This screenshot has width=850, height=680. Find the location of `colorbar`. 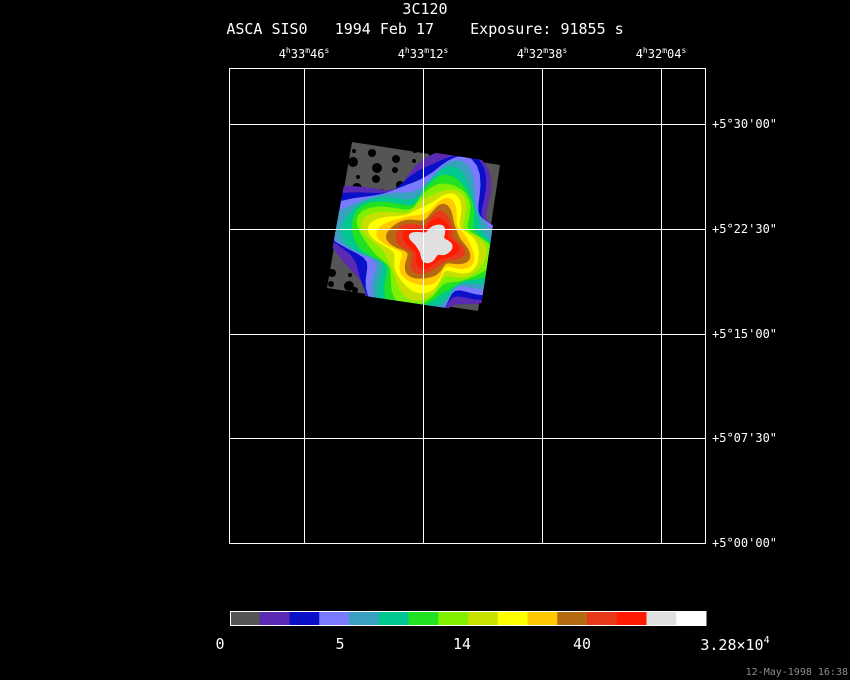

colorbar is located at coordinates (468, 618).